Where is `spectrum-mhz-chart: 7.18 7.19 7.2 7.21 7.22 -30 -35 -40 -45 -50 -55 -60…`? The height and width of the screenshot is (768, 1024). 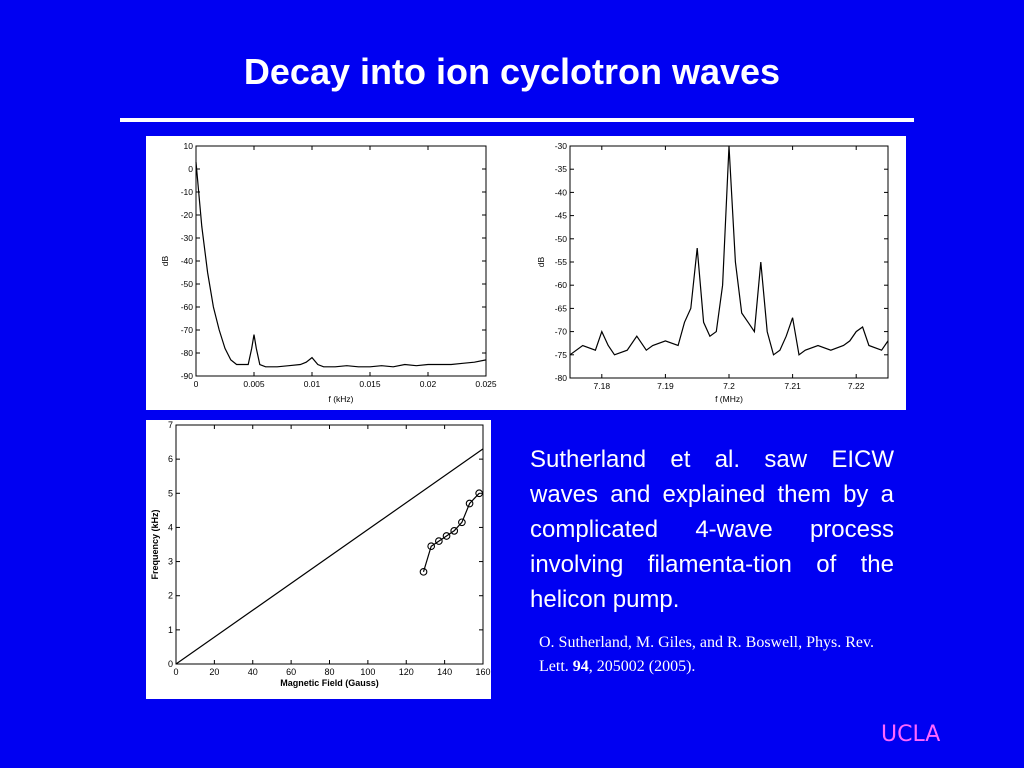 spectrum-mhz-chart: 7.18 7.19 7.2 7.21 7.22 -30 -35 -40 -45 -50 -55 -60… is located at coordinates (712, 272).